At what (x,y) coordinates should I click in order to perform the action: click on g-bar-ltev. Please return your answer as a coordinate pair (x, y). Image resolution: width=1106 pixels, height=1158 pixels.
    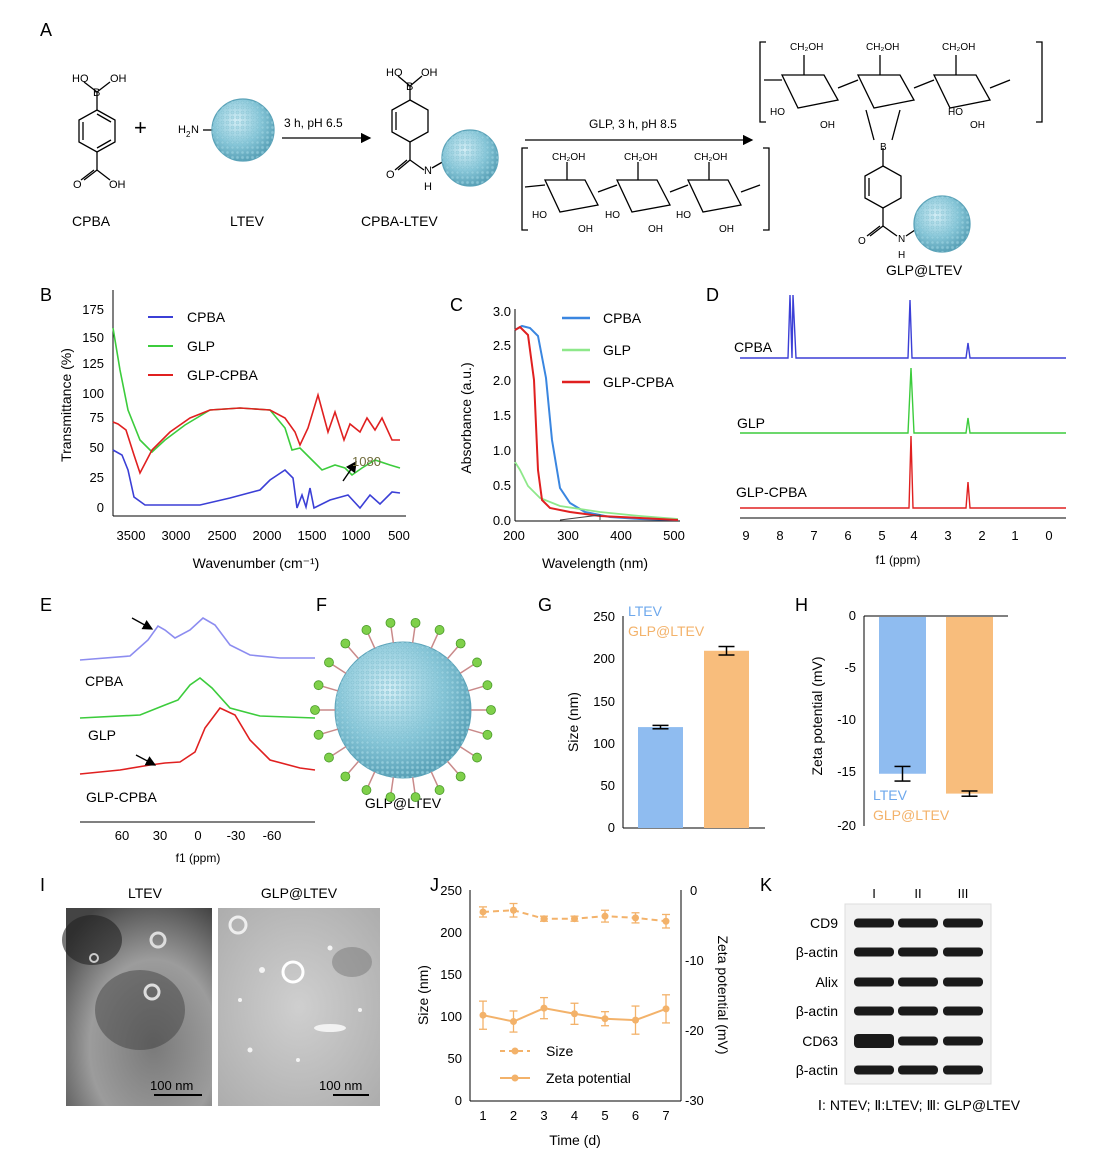
    Looking at the image, I should click on (660, 777).